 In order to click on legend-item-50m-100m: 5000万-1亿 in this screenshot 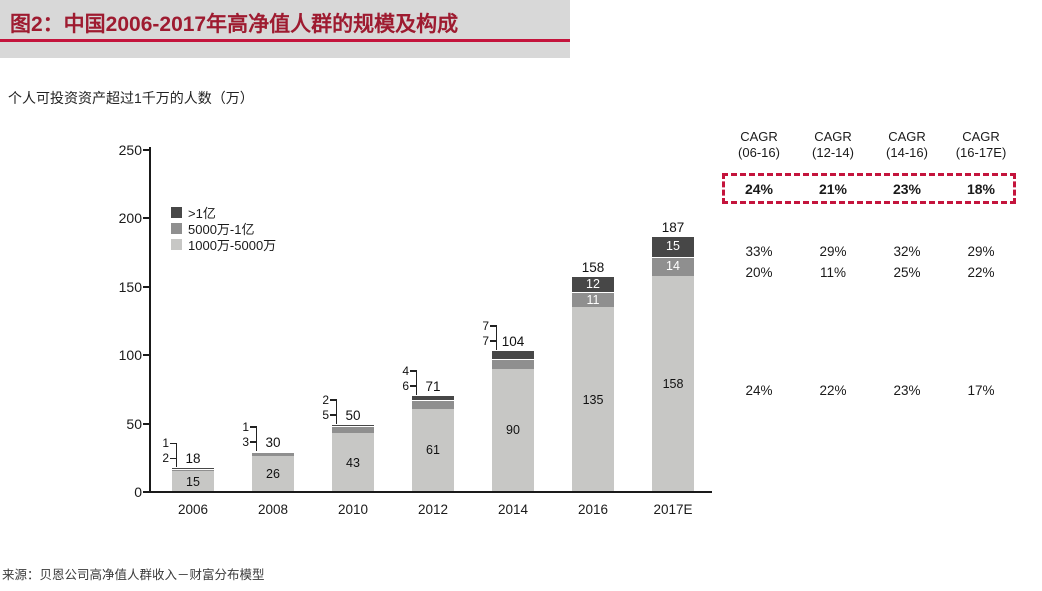, I will do `click(223, 228)`.